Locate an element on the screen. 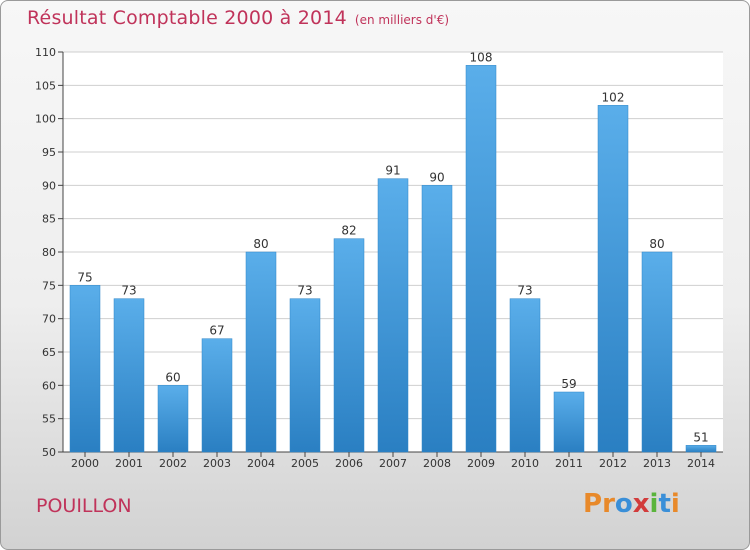  bar-value-label: 59 is located at coordinates (568, 384).